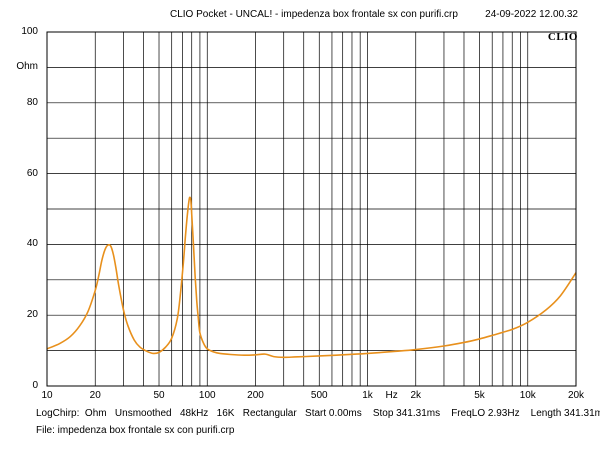  What do you see at coordinates (207, 395) in the screenshot?
I see `x-tick-label: 100` at bounding box center [207, 395].